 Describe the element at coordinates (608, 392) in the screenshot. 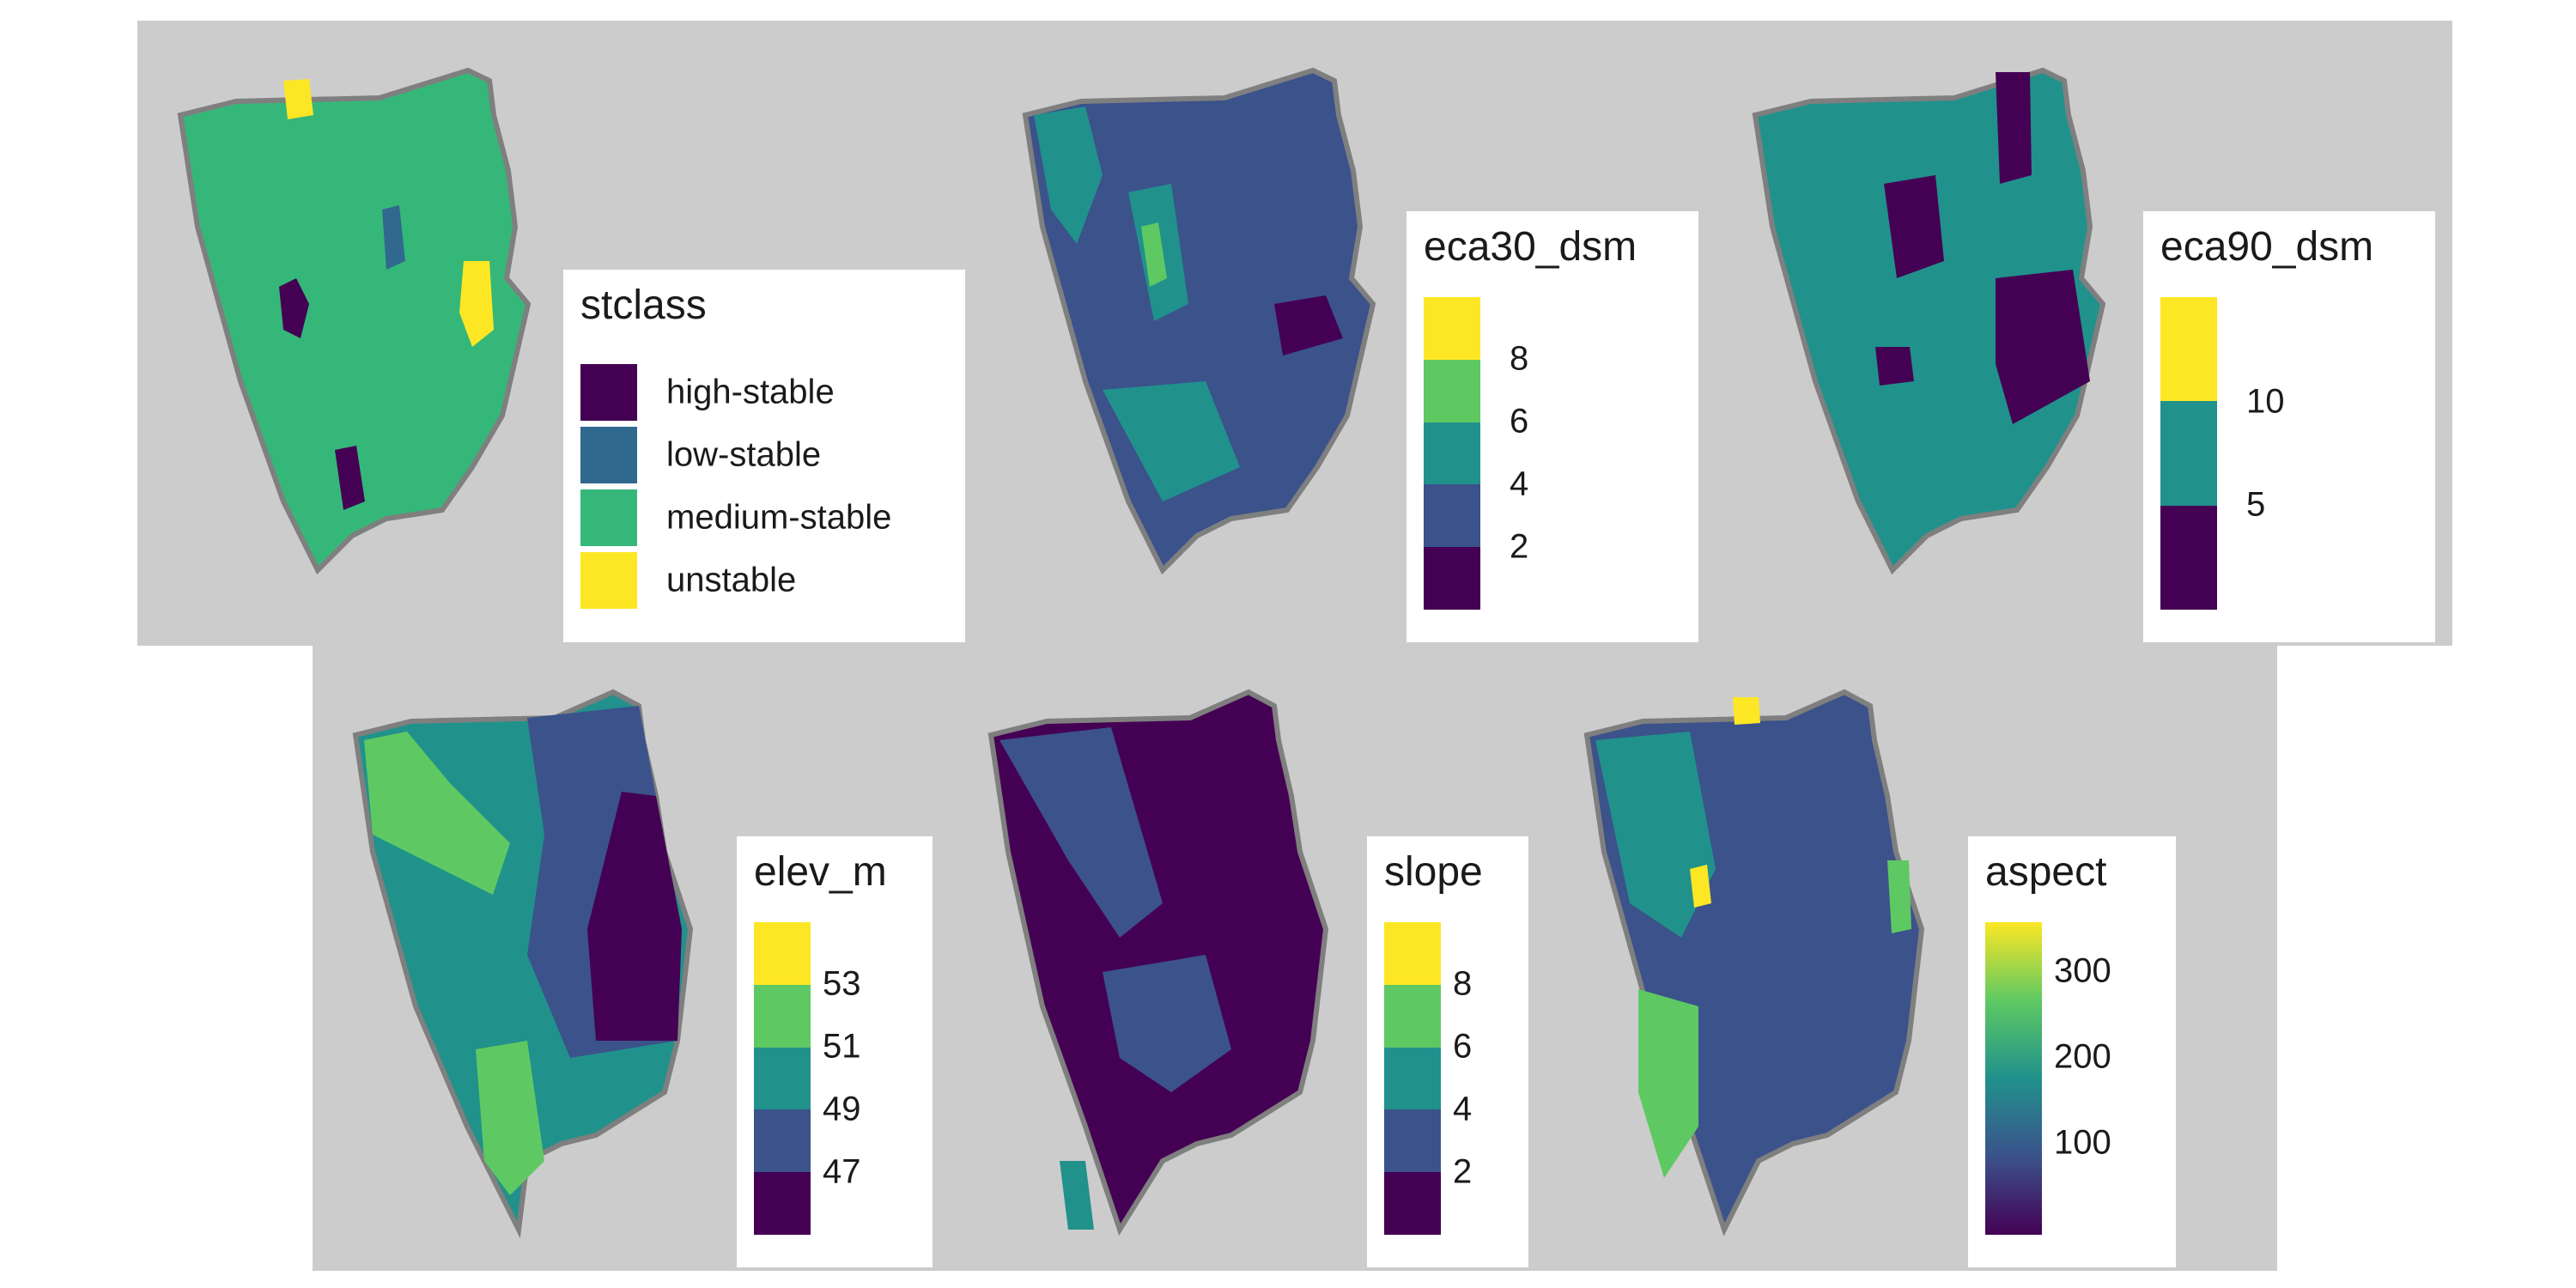

I see `swatch-high-stable` at that location.